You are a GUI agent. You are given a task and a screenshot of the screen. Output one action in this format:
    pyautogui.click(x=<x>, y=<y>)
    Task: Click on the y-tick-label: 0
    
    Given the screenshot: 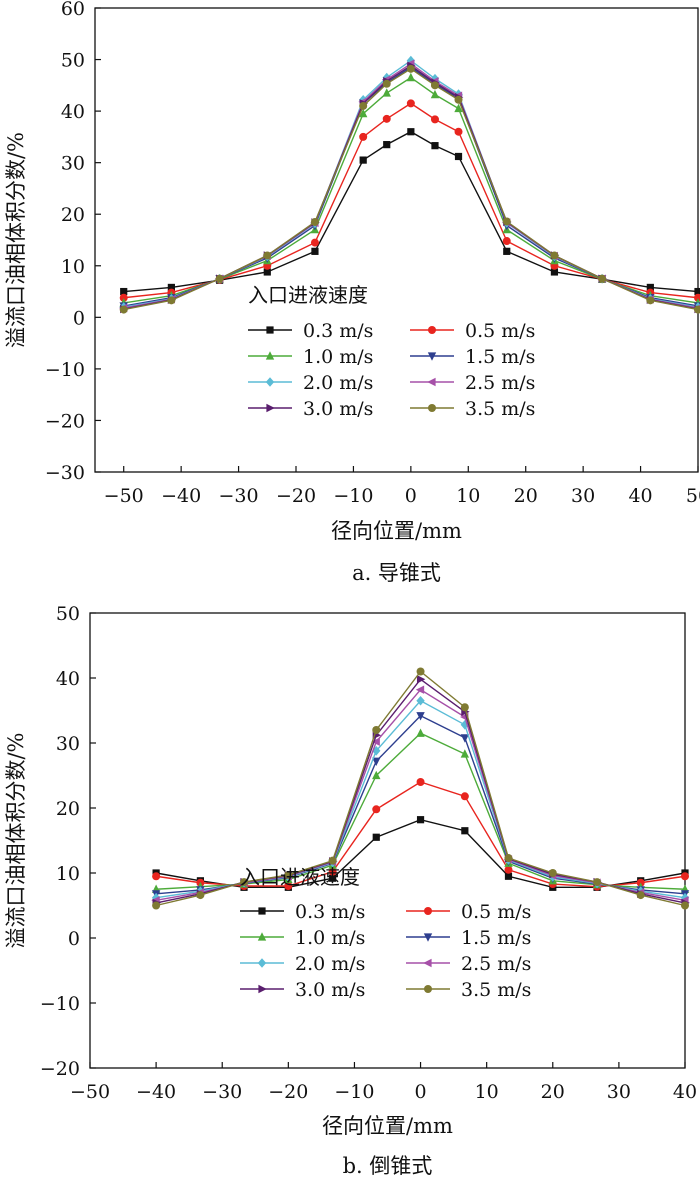 What is the action you would take?
    pyautogui.click(x=74, y=939)
    